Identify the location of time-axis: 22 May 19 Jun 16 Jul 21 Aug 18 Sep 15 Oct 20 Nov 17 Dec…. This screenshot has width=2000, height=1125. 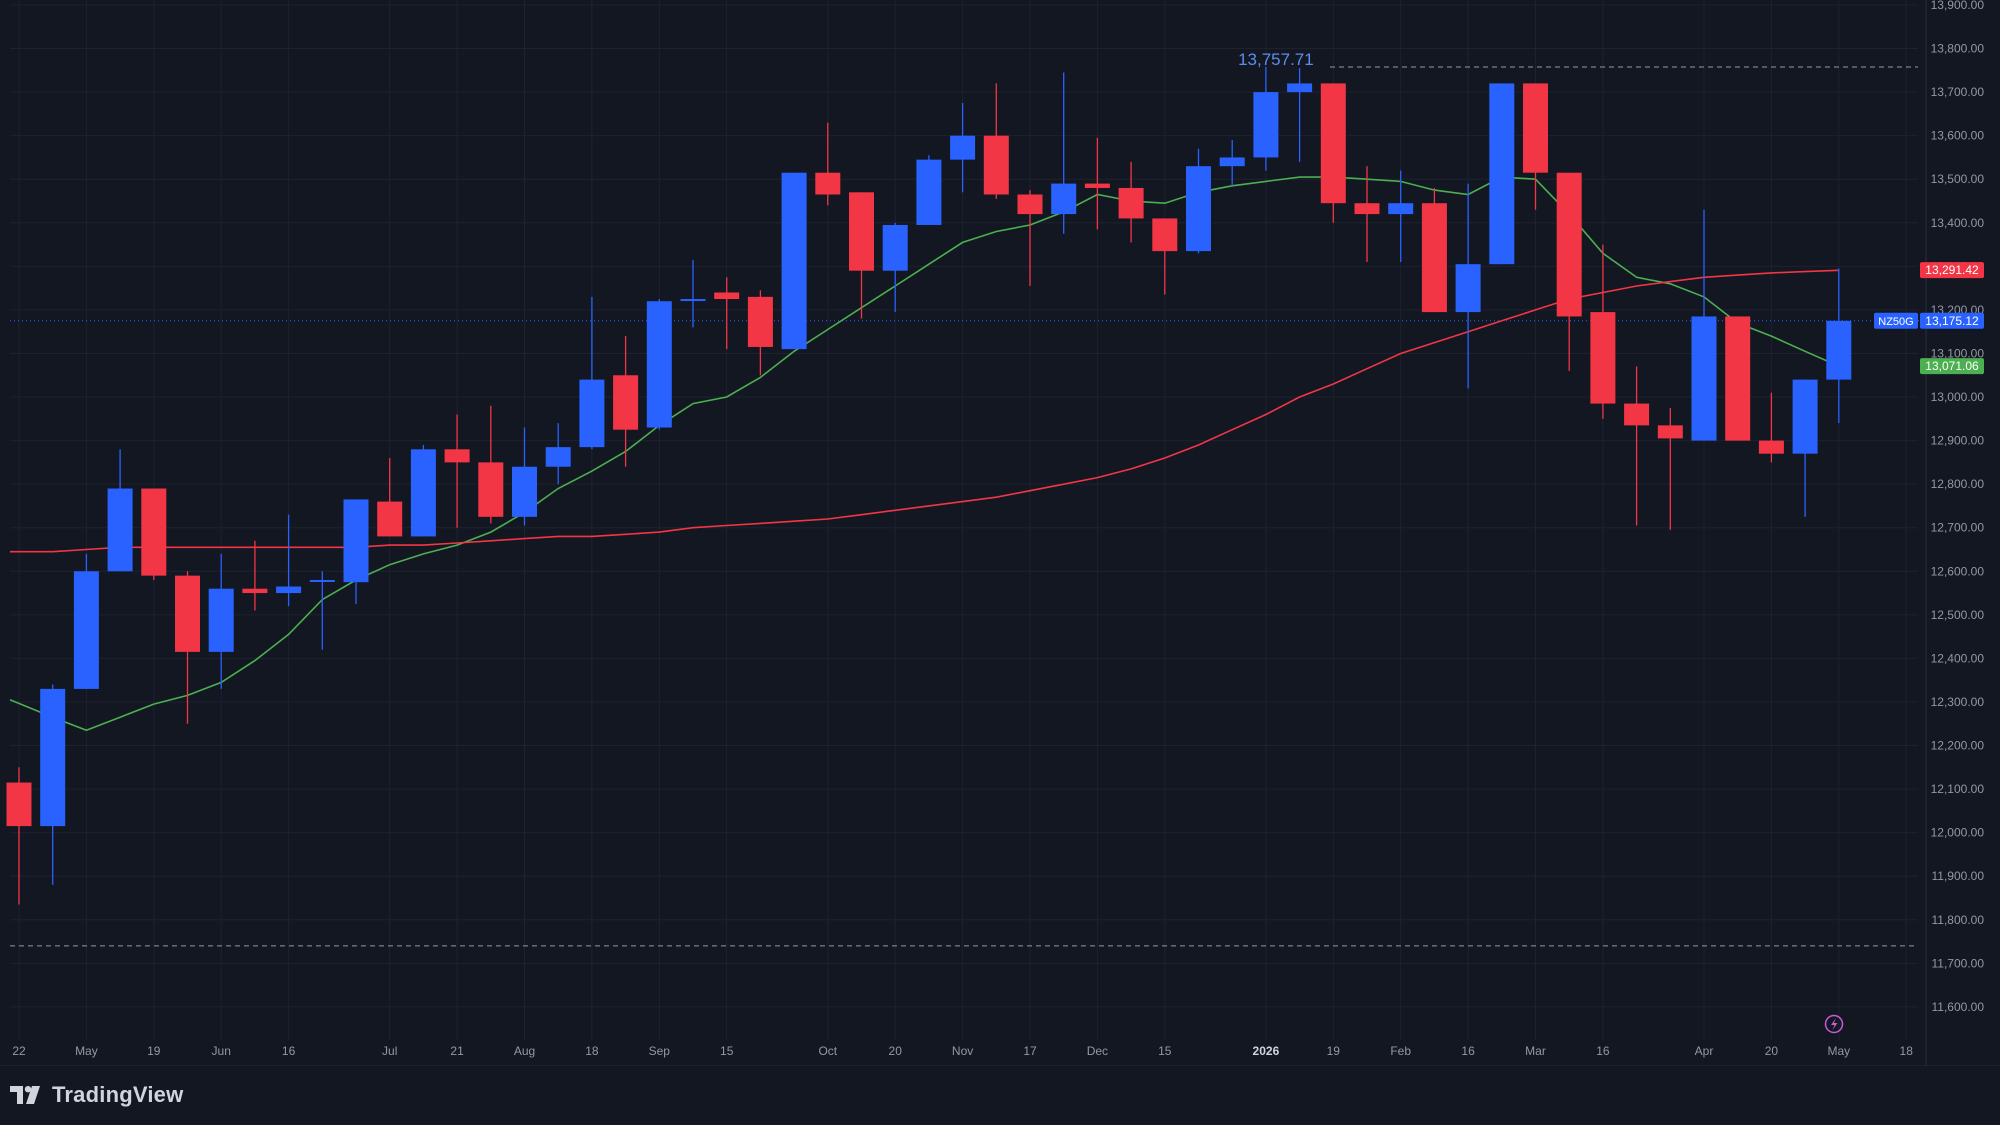
(1000, 1055).